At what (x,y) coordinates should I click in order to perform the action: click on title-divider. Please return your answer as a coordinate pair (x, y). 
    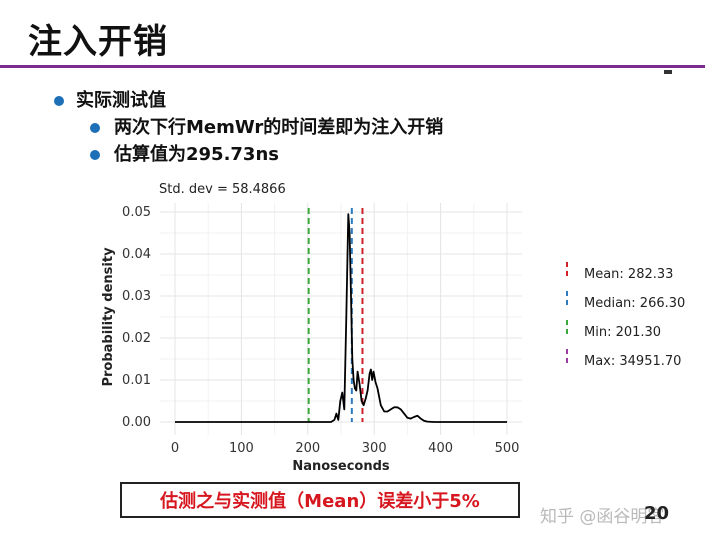
    Looking at the image, I should click on (352, 66).